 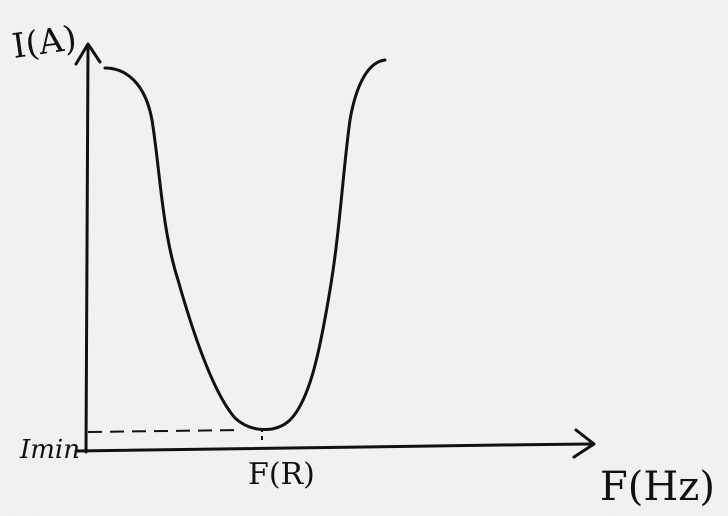 What do you see at coordinates (44, 42) in the screenshot?
I see `y-axis-label: I(A)` at bounding box center [44, 42].